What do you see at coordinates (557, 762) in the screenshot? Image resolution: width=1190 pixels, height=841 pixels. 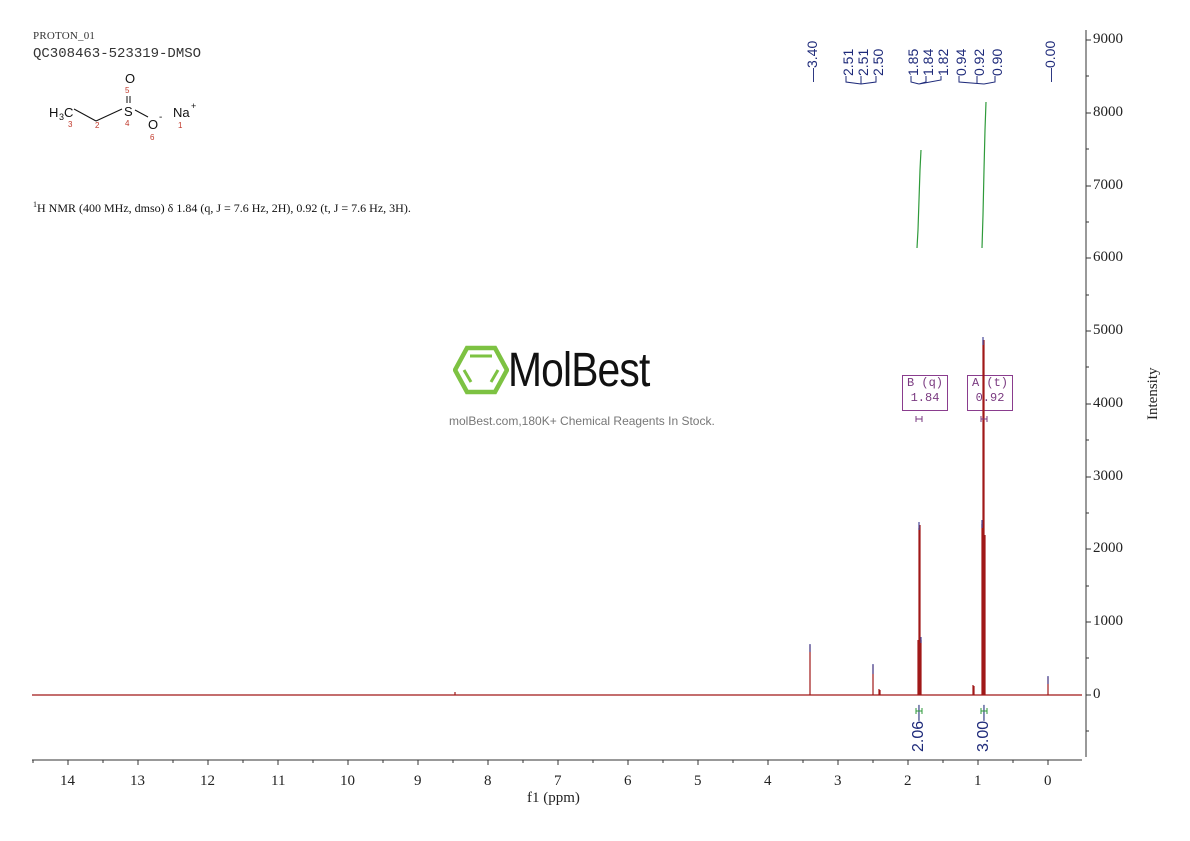 I see `x-axis` at bounding box center [557, 762].